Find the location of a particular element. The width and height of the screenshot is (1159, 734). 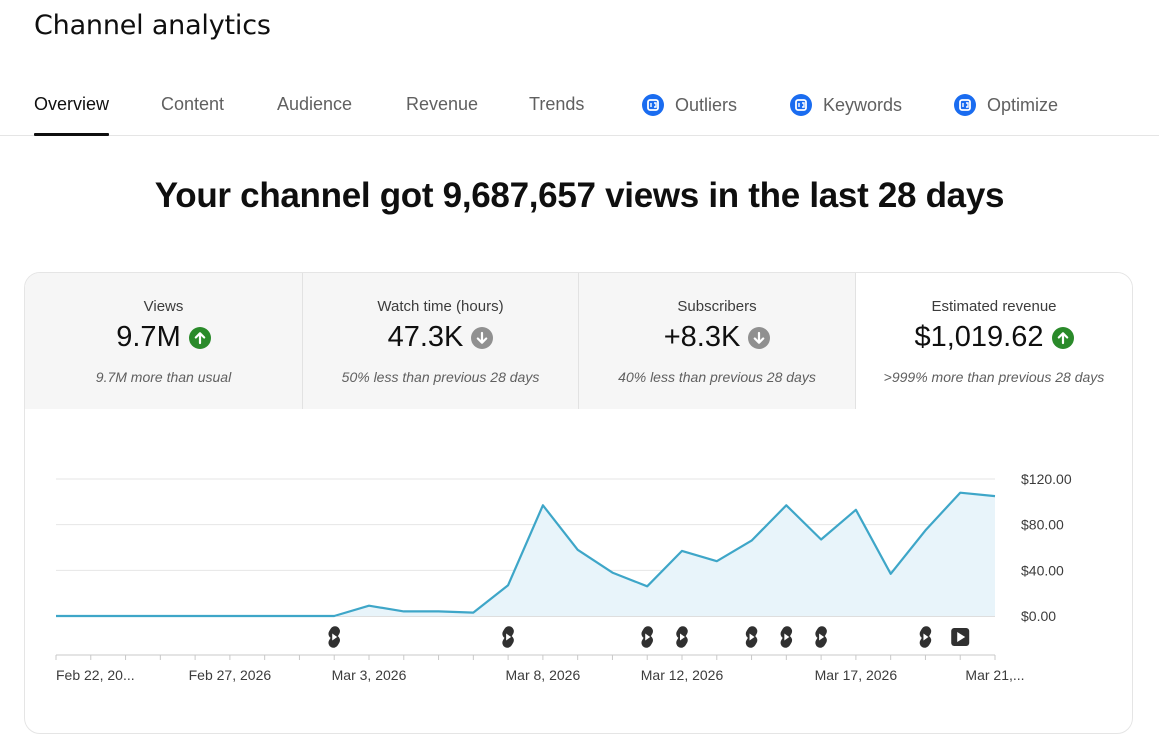

tab-label: Content is located at coordinates (193, 104).